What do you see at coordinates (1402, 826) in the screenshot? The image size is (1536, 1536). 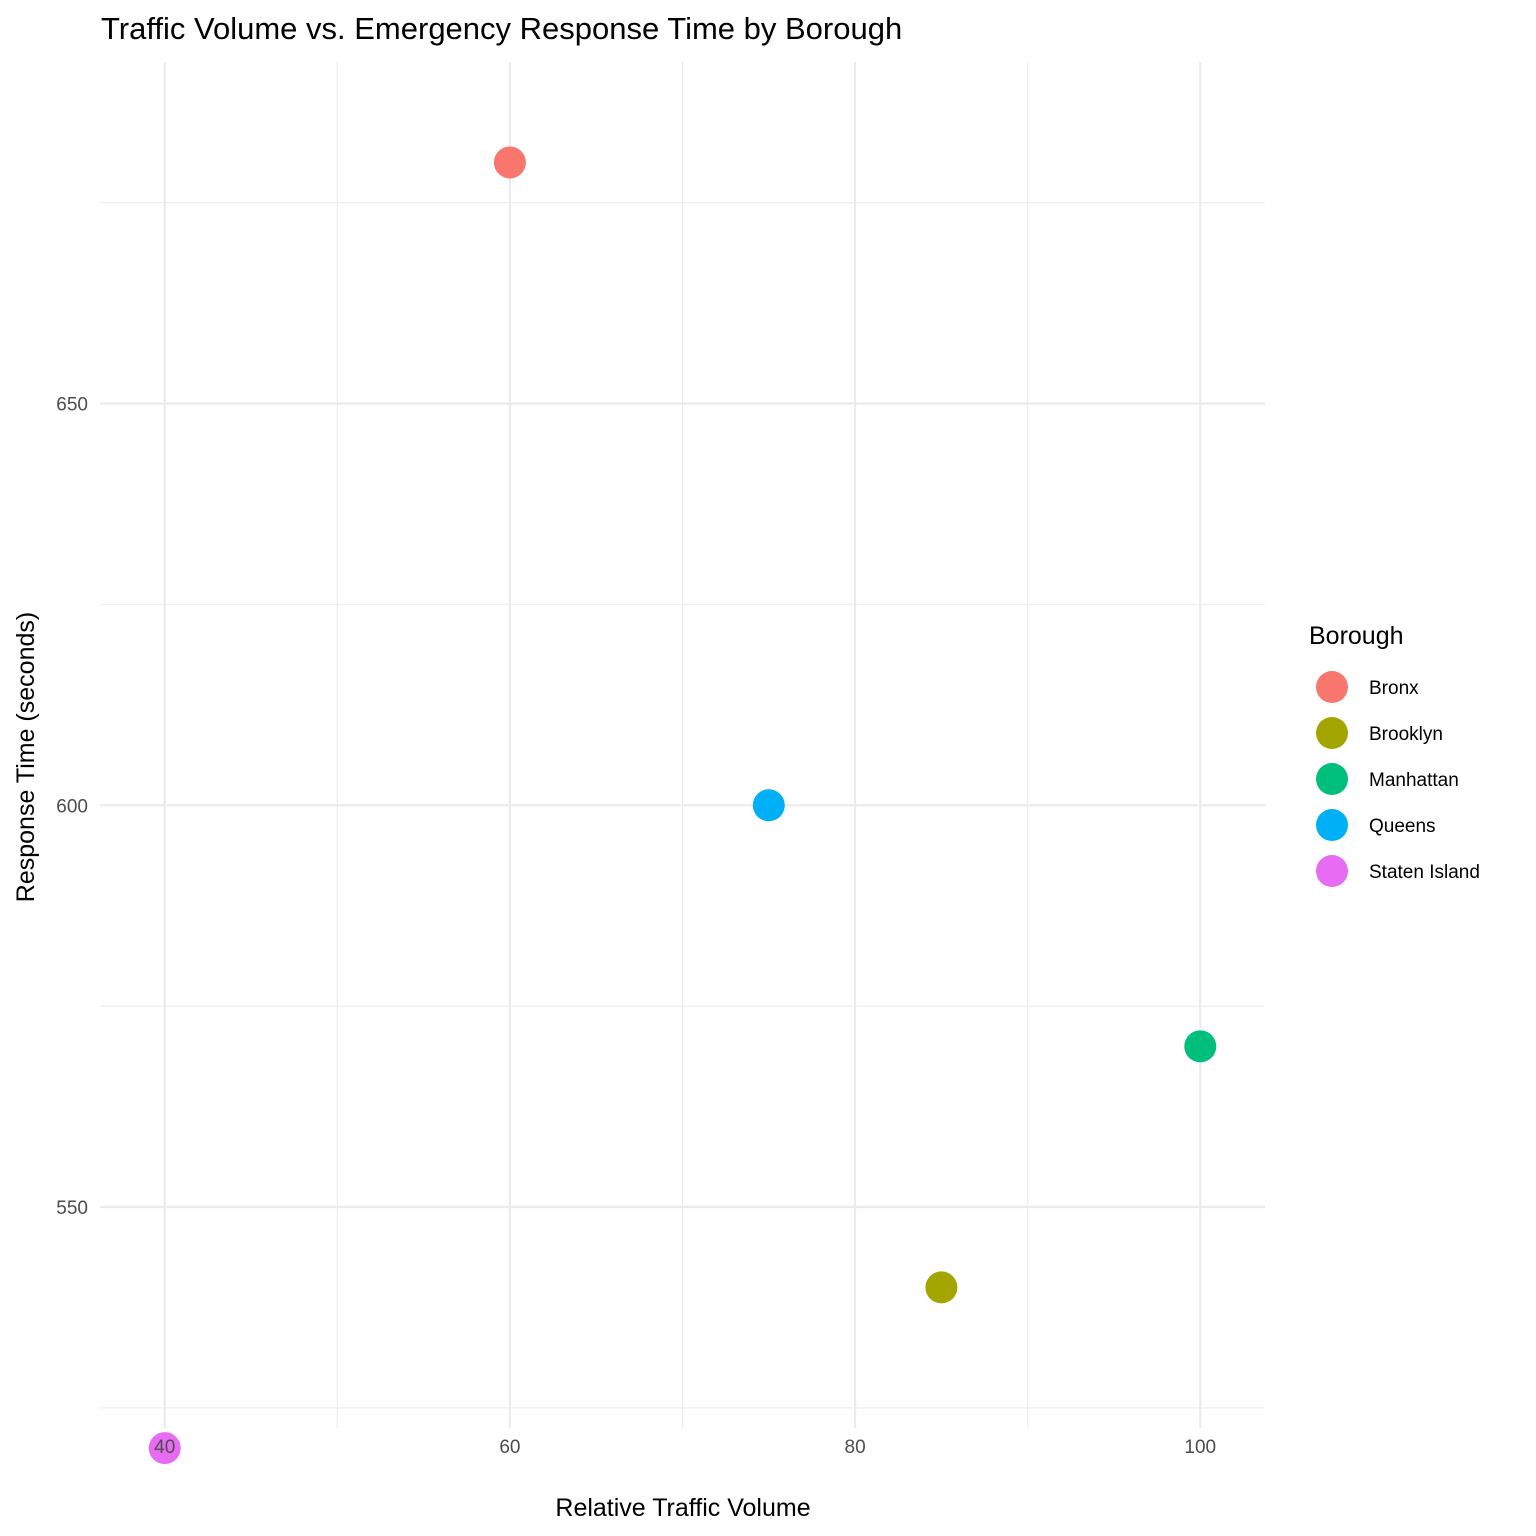 I see `legend-label: Queens` at bounding box center [1402, 826].